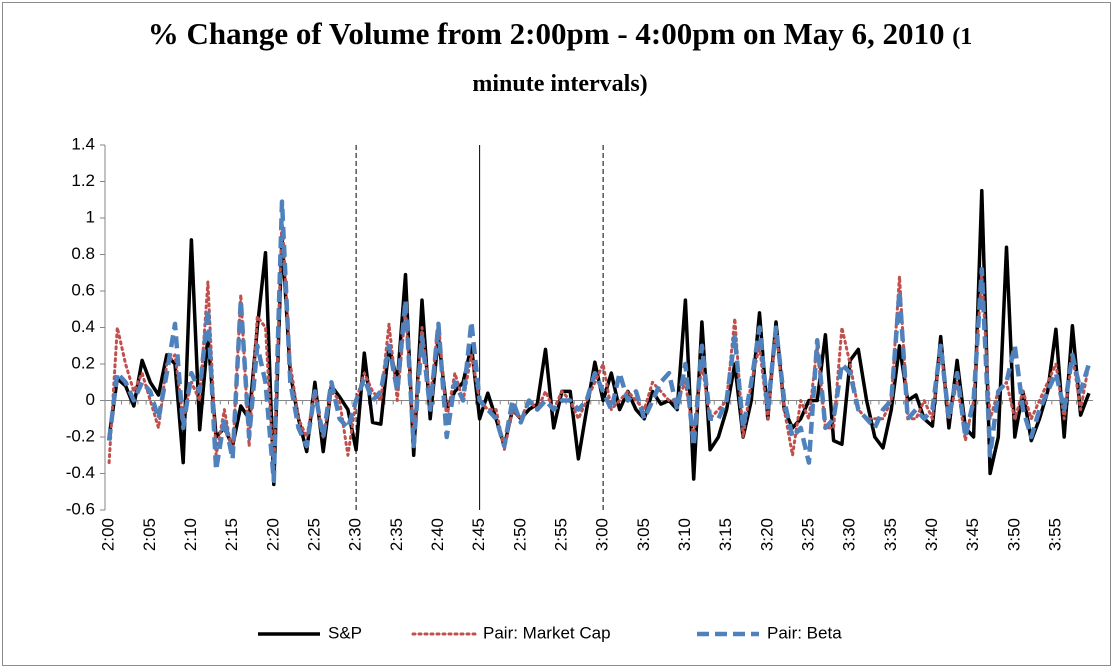  I want to click on y-tick-label: -0.6, so click(80, 508).